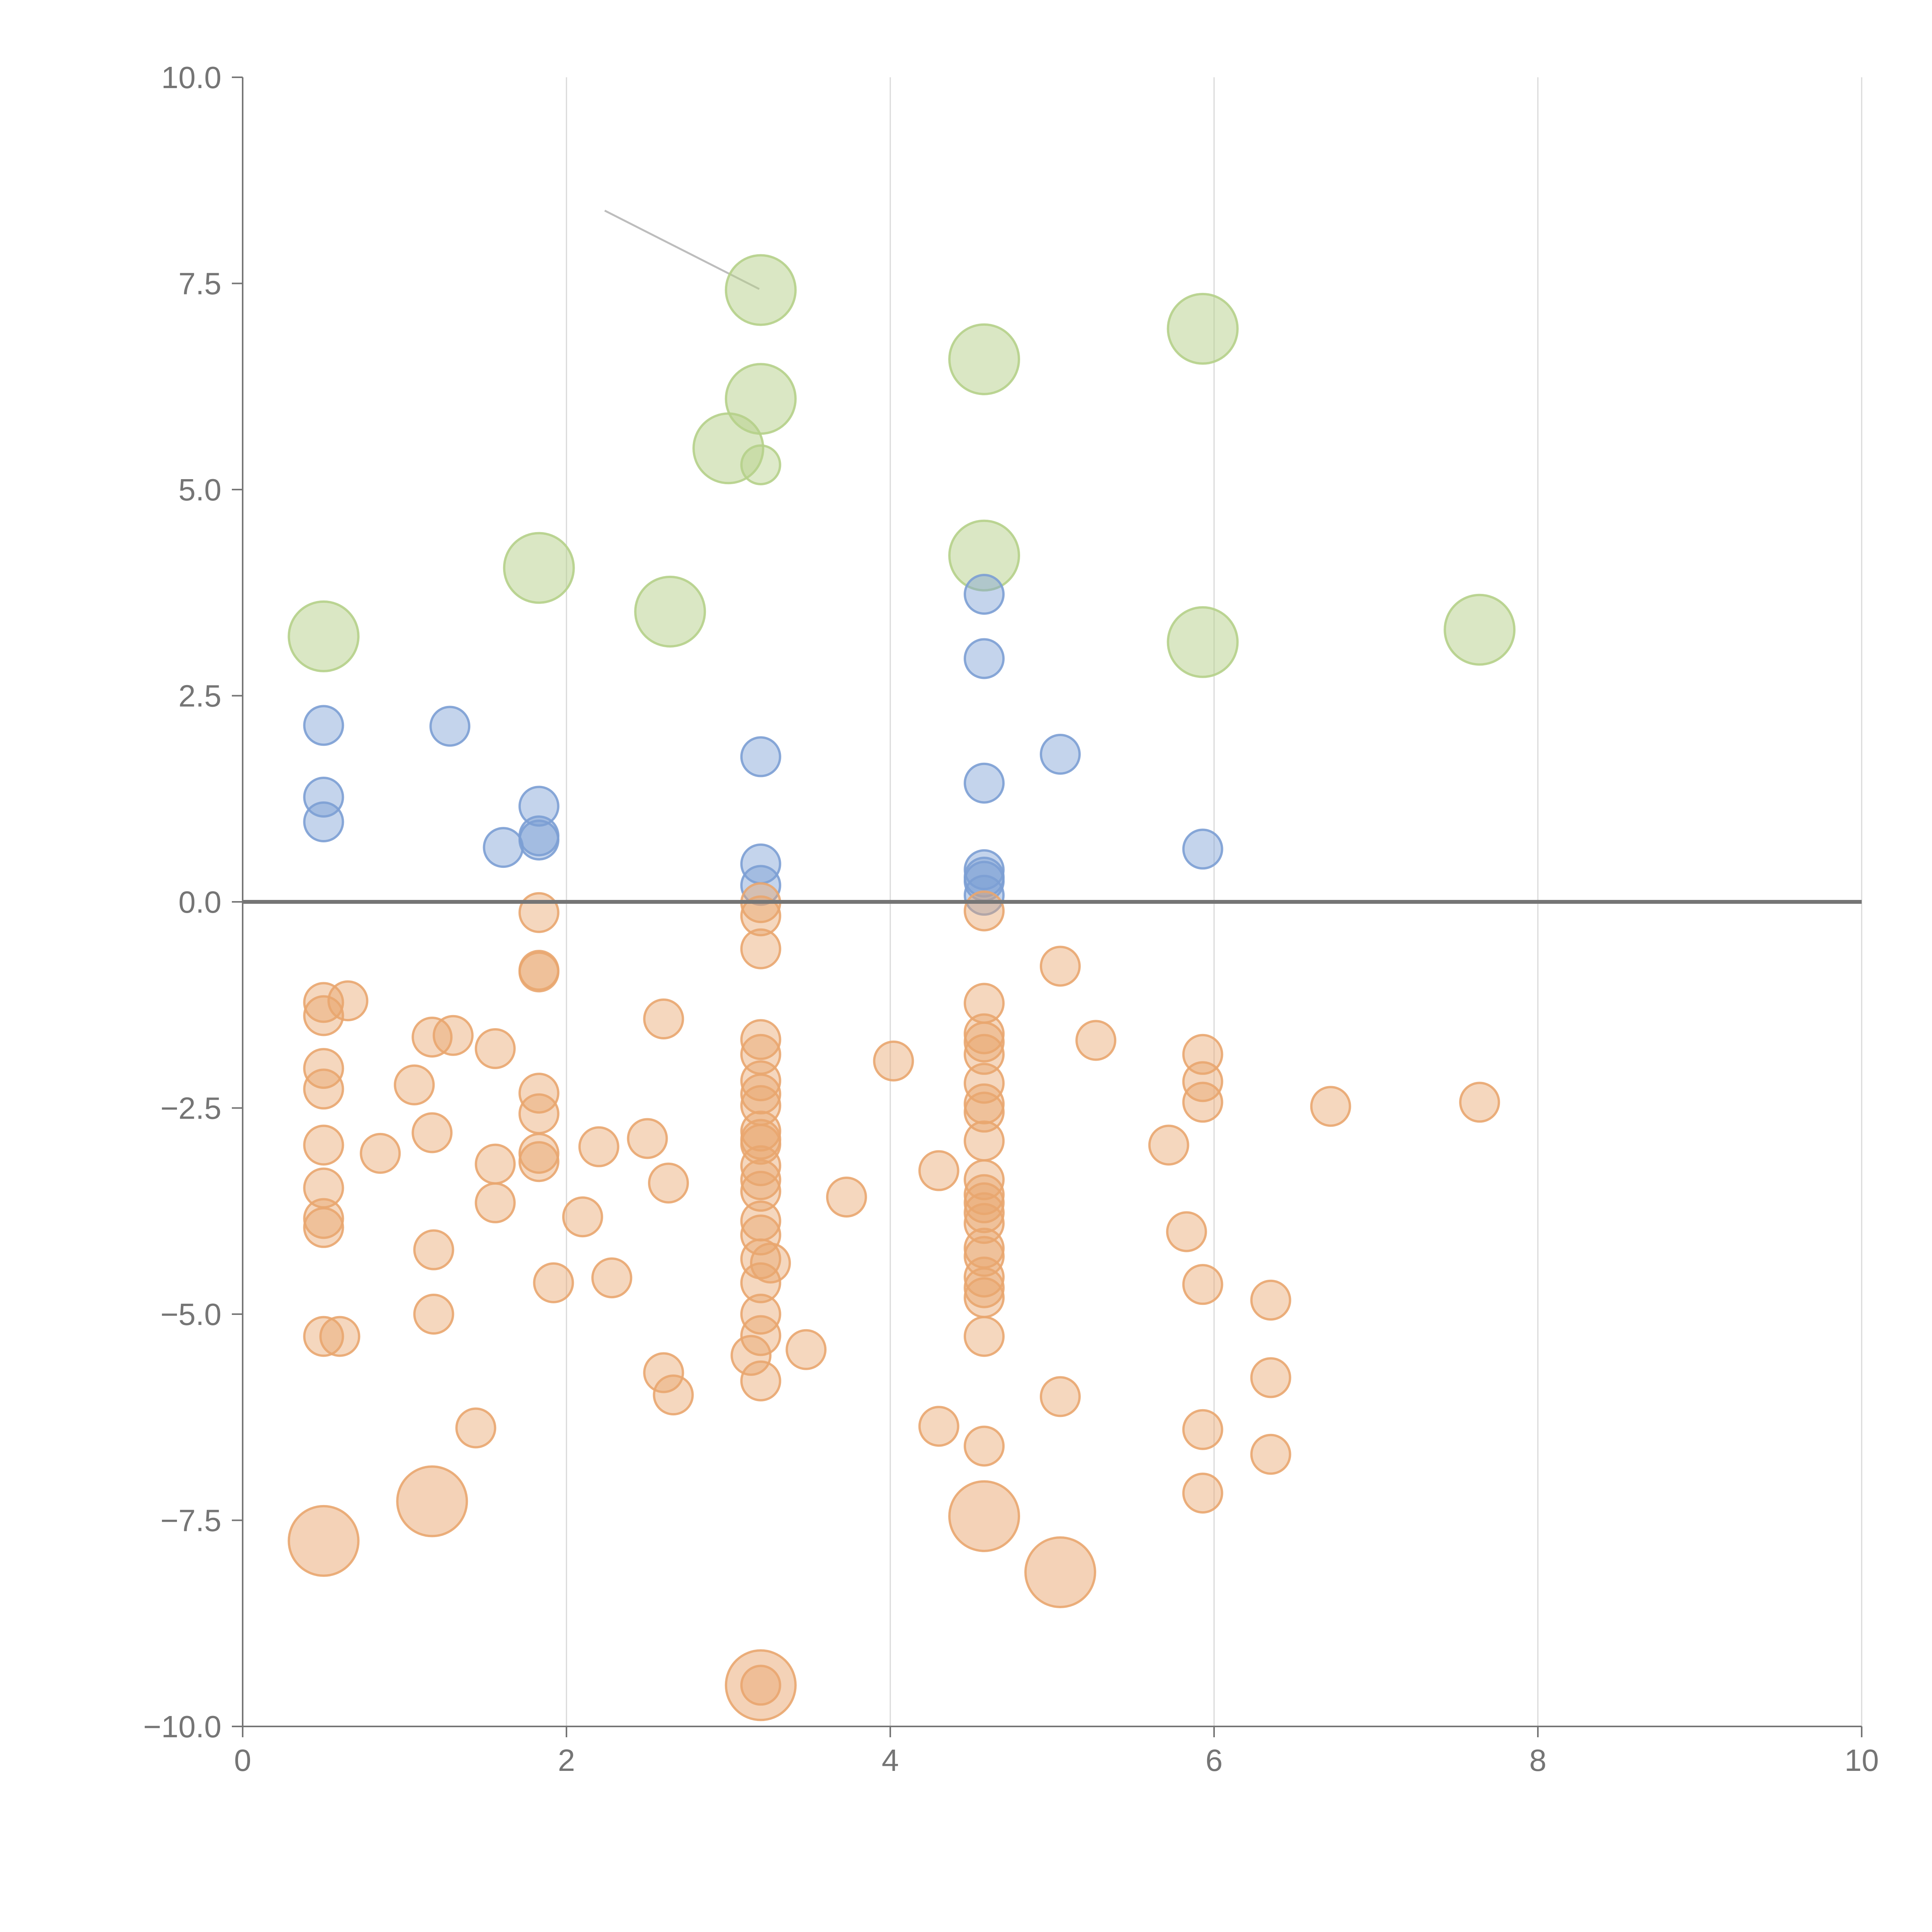 This screenshot has height=1932, width=1932. Describe the element at coordinates (191, 1520) in the screenshot. I see `y-tick-label: −7.5` at that location.